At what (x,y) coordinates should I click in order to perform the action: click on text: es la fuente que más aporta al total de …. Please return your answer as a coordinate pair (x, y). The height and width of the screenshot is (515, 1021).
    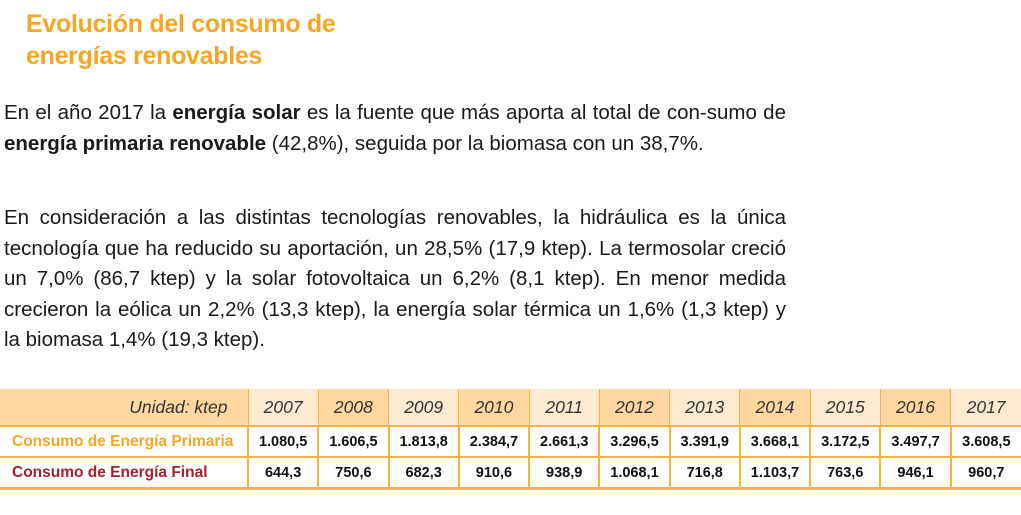
    Looking at the image, I should click on (543, 112).